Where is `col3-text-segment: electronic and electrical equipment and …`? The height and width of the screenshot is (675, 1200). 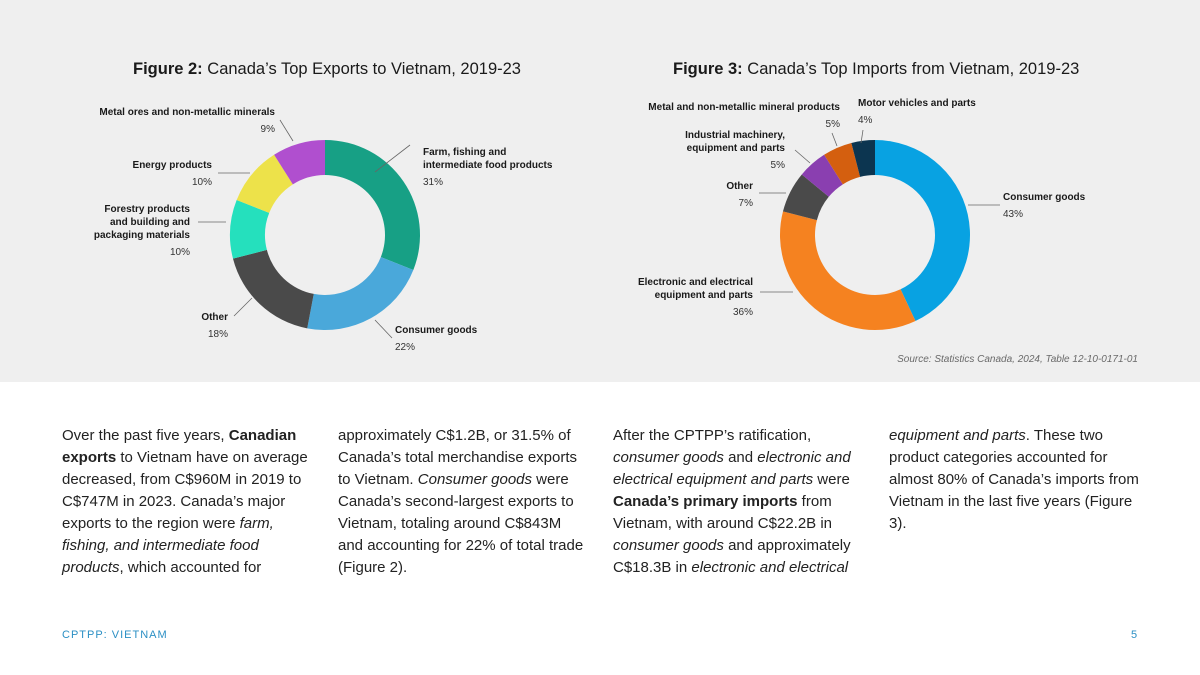
col3-text-segment: electronic and electrical equipment and … is located at coordinates (732, 468).